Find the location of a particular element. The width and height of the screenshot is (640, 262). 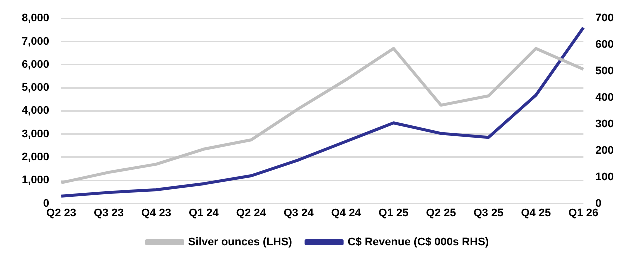

x-tick-label: Q4 23 is located at coordinates (156, 213).